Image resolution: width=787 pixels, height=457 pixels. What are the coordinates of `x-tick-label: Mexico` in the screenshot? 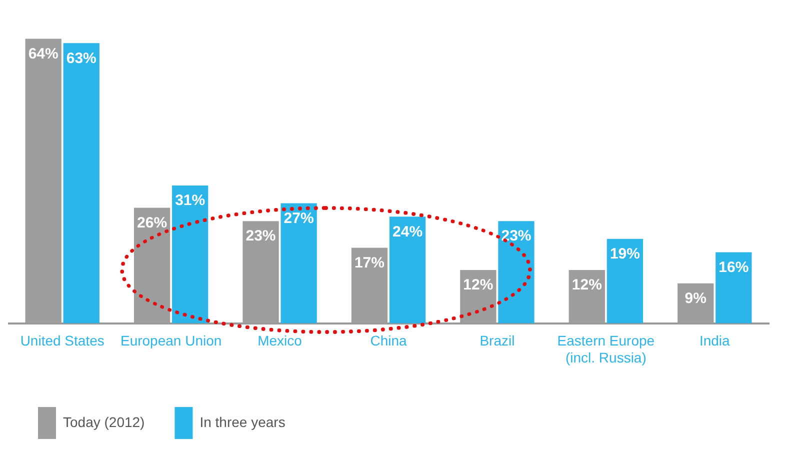 It's located at (280, 340).